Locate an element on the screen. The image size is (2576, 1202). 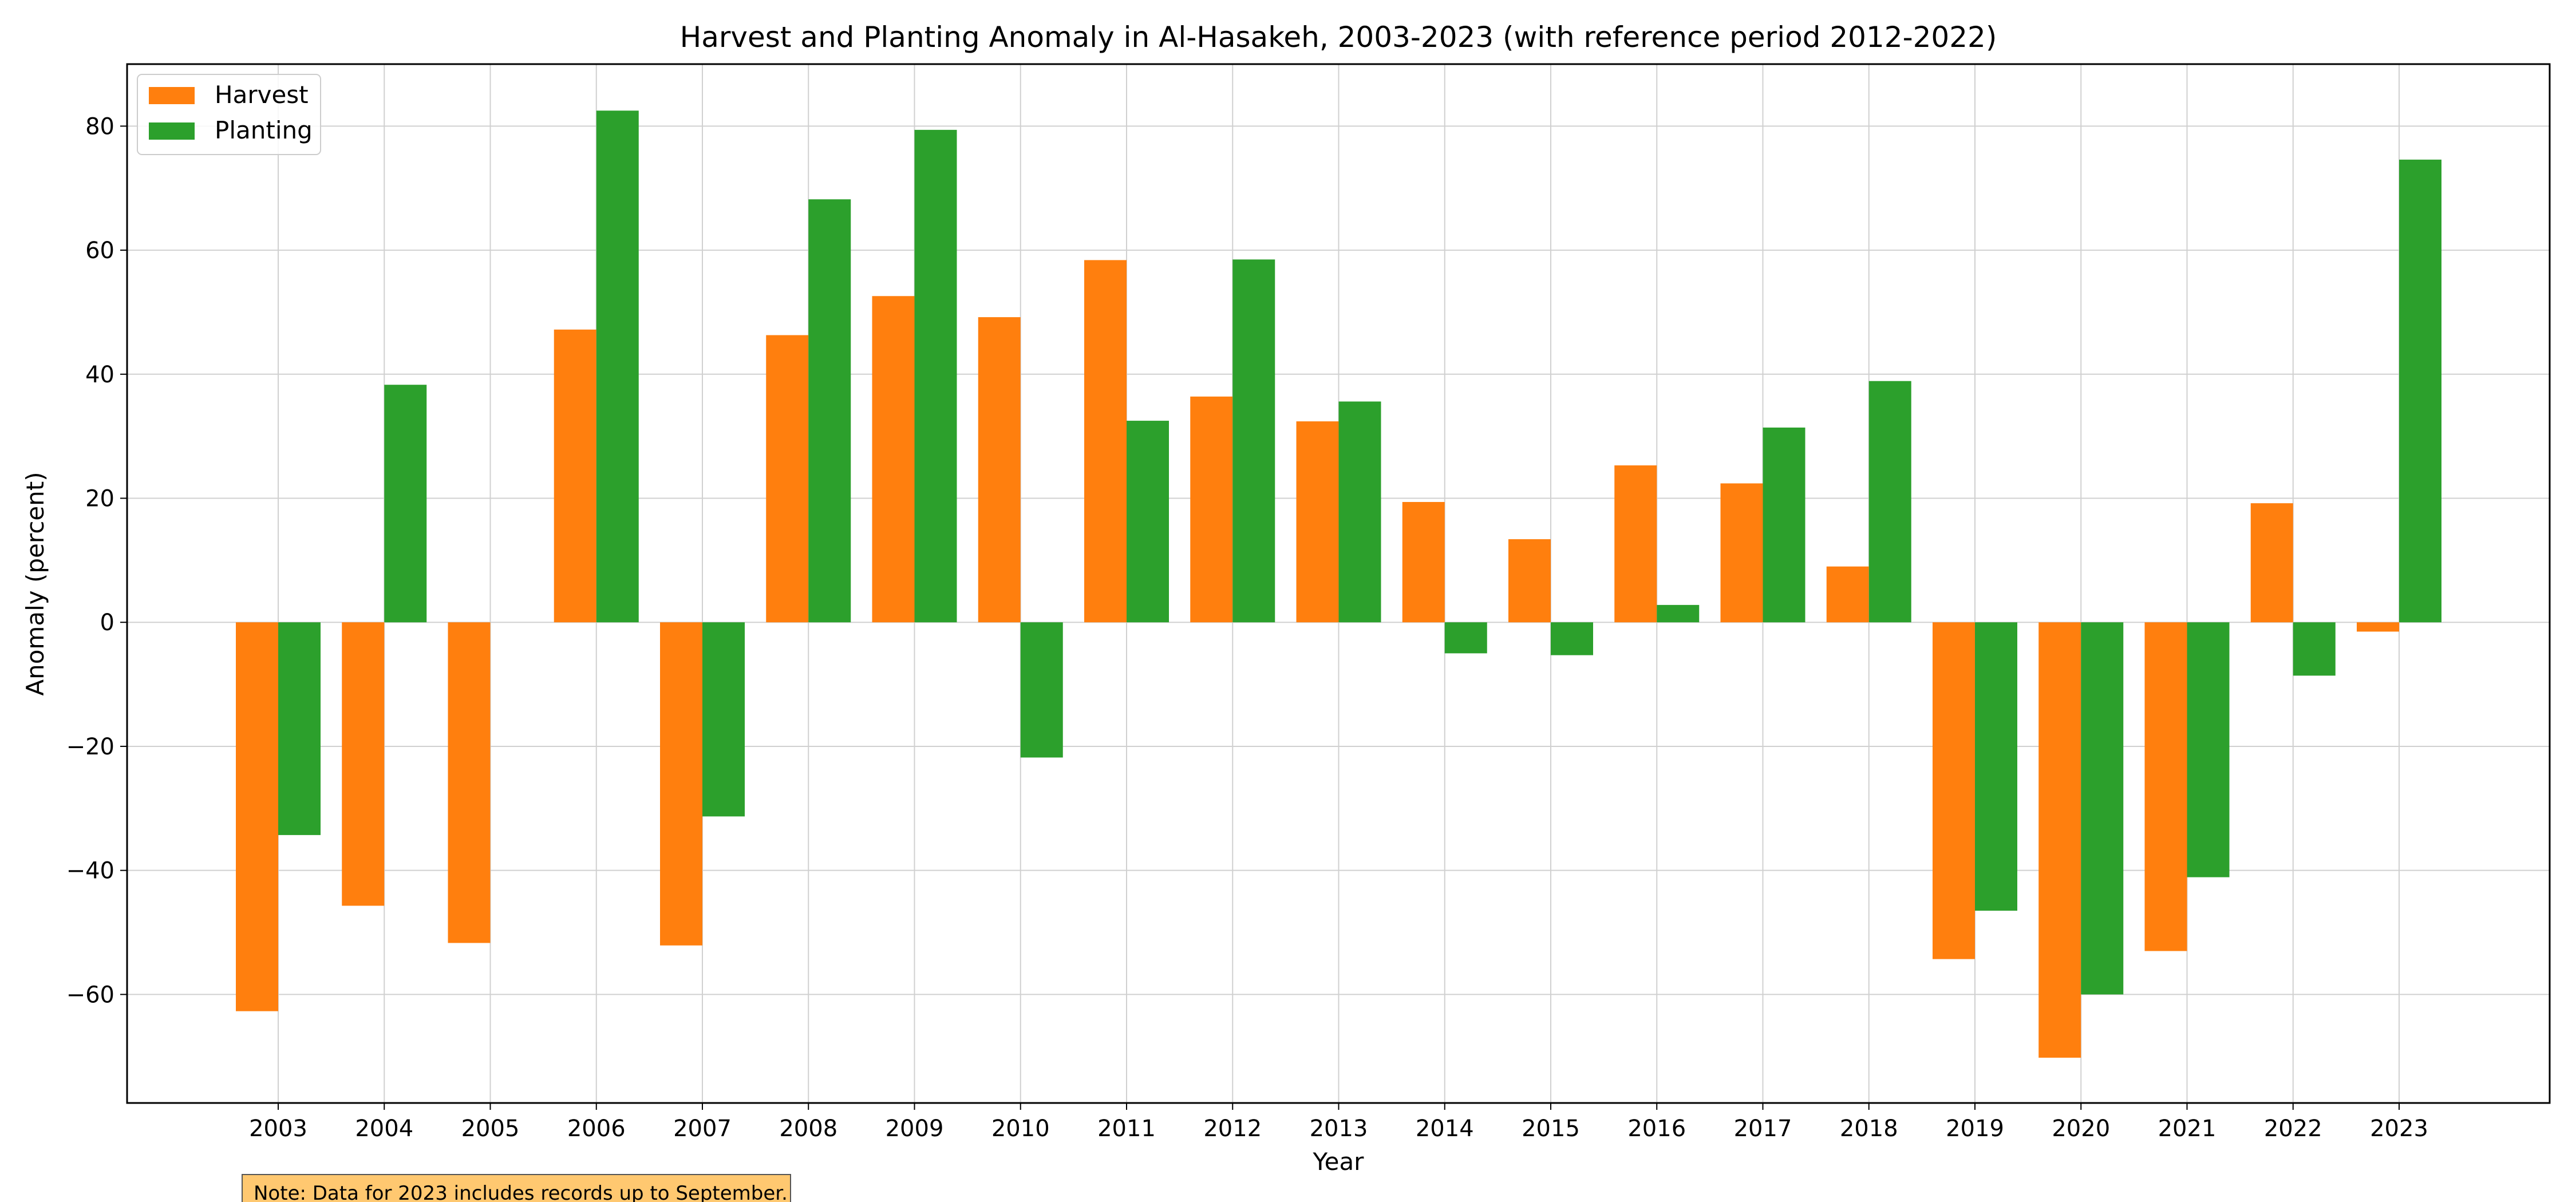
x-tick-label: 2005 is located at coordinates (490, 1129).